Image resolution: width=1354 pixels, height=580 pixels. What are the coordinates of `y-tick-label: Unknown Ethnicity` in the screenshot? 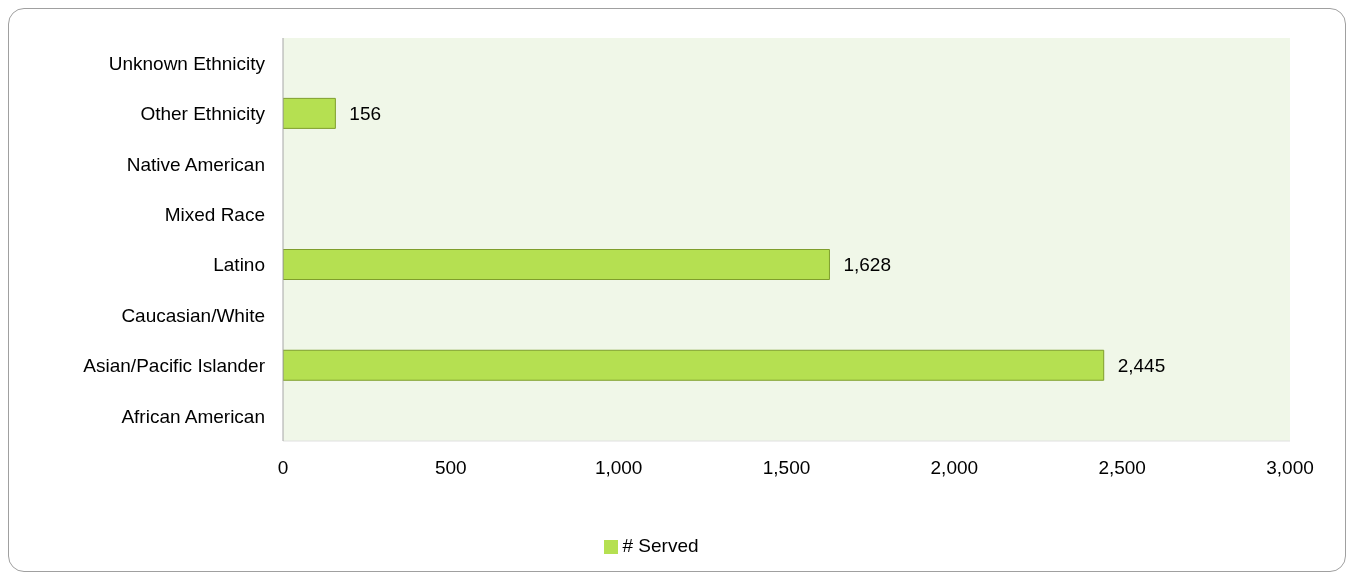 It's located at (187, 63).